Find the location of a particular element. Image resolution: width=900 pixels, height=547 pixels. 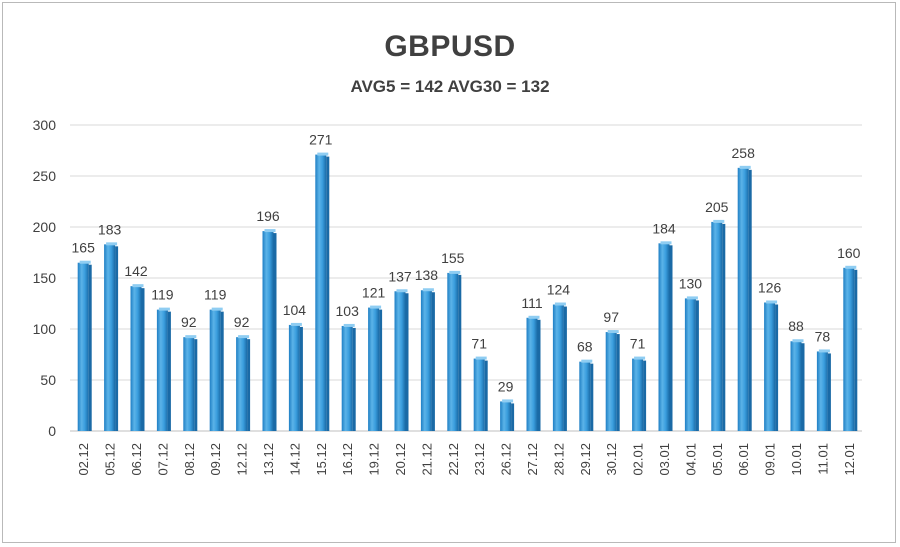

data-label: 92 is located at coordinates (242, 322).